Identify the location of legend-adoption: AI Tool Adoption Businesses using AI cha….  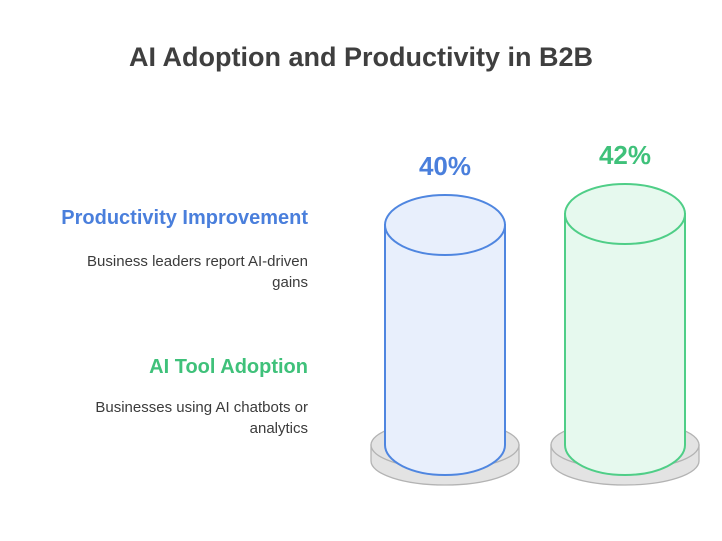
(178, 396).